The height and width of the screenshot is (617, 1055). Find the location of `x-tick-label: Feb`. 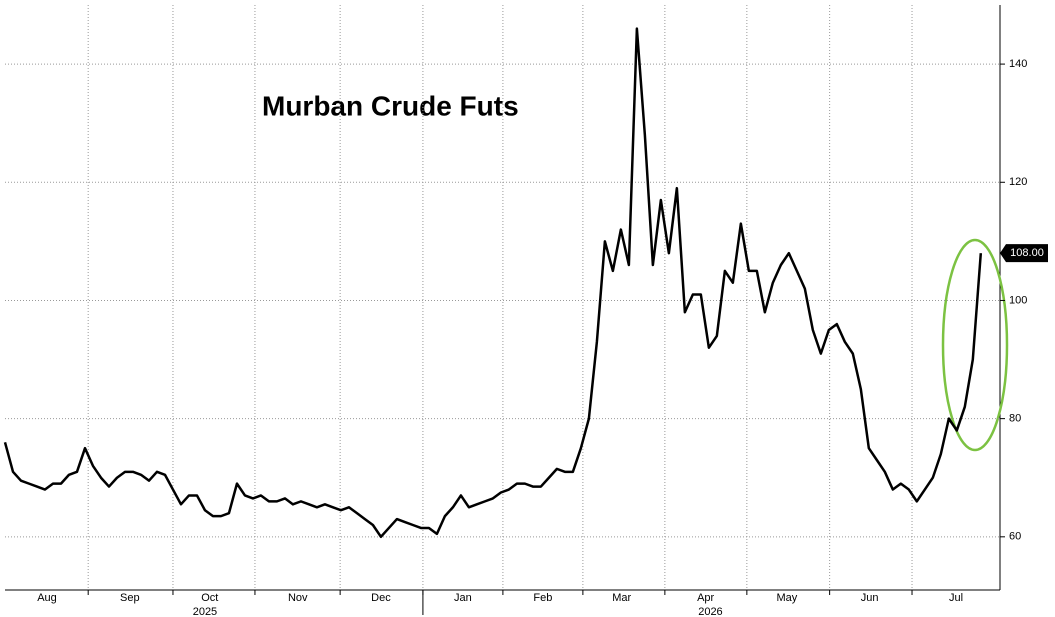

x-tick-label: Feb is located at coordinates (542, 598).